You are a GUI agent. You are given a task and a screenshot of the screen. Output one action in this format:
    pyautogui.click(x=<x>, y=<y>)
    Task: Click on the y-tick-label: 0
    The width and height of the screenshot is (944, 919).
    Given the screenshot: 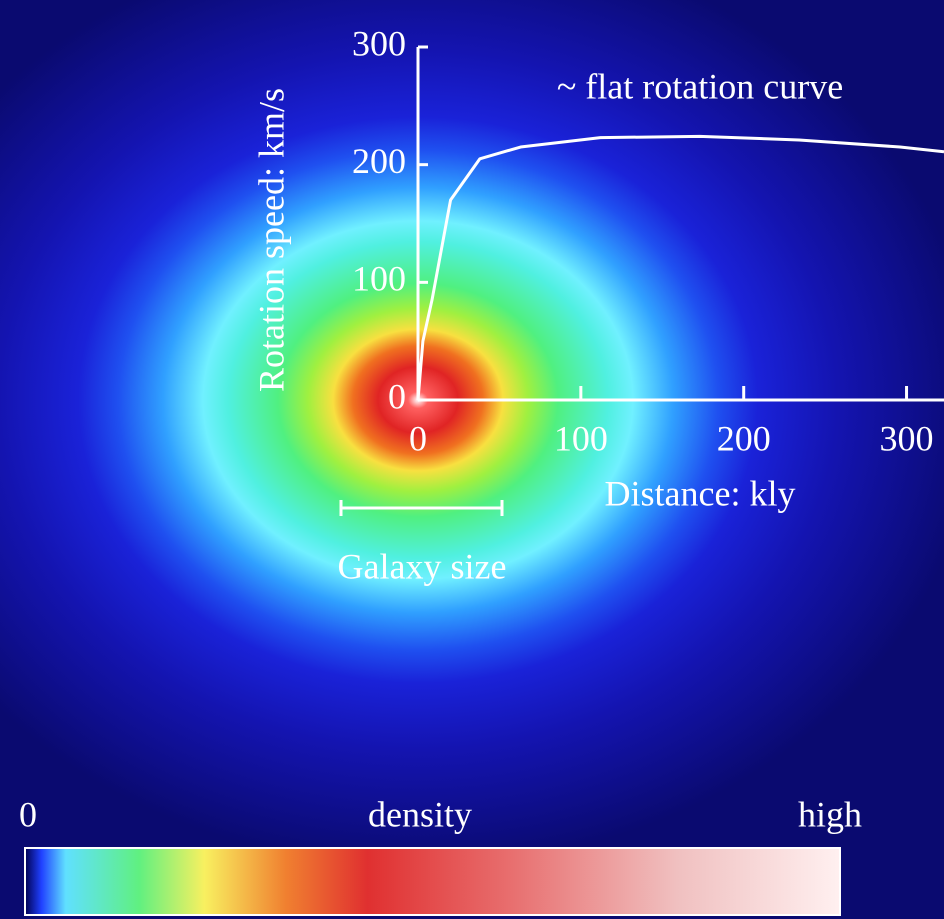 What is the action you would take?
    pyautogui.click(x=397, y=396)
    